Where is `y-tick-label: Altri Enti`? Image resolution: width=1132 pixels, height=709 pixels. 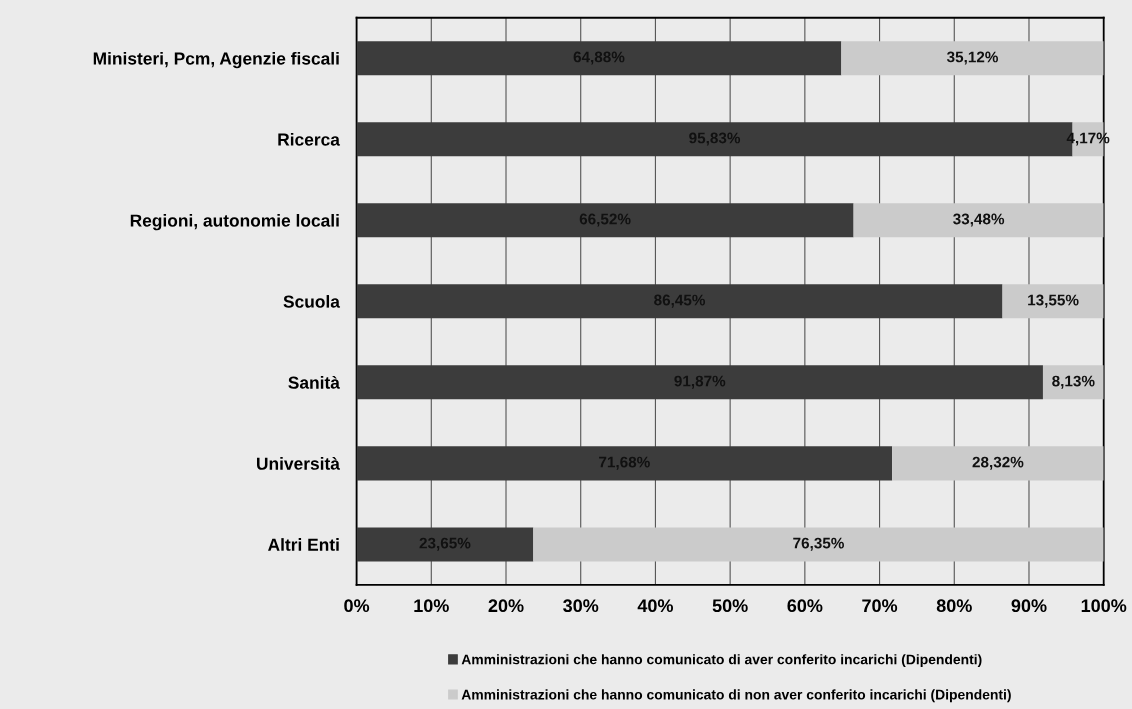
y-tick-label: Altri Enti is located at coordinates (303, 544).